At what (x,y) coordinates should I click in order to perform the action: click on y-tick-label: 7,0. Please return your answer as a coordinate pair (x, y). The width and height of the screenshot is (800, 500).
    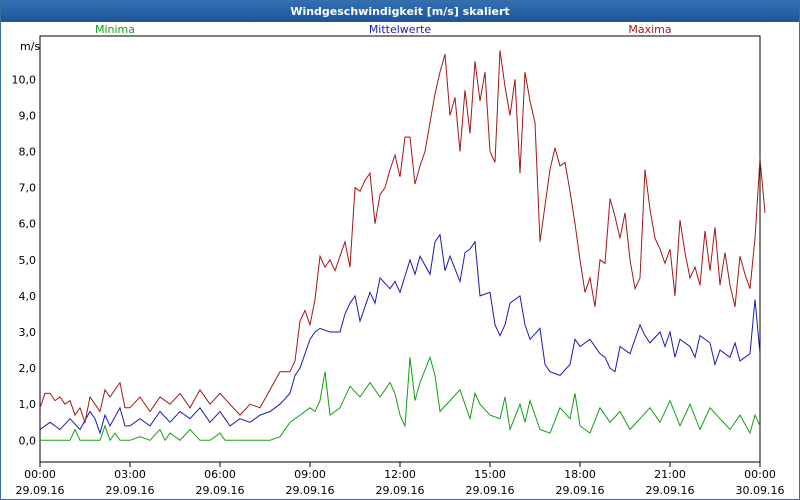
    Looking at the image, I should click on (28, 188).